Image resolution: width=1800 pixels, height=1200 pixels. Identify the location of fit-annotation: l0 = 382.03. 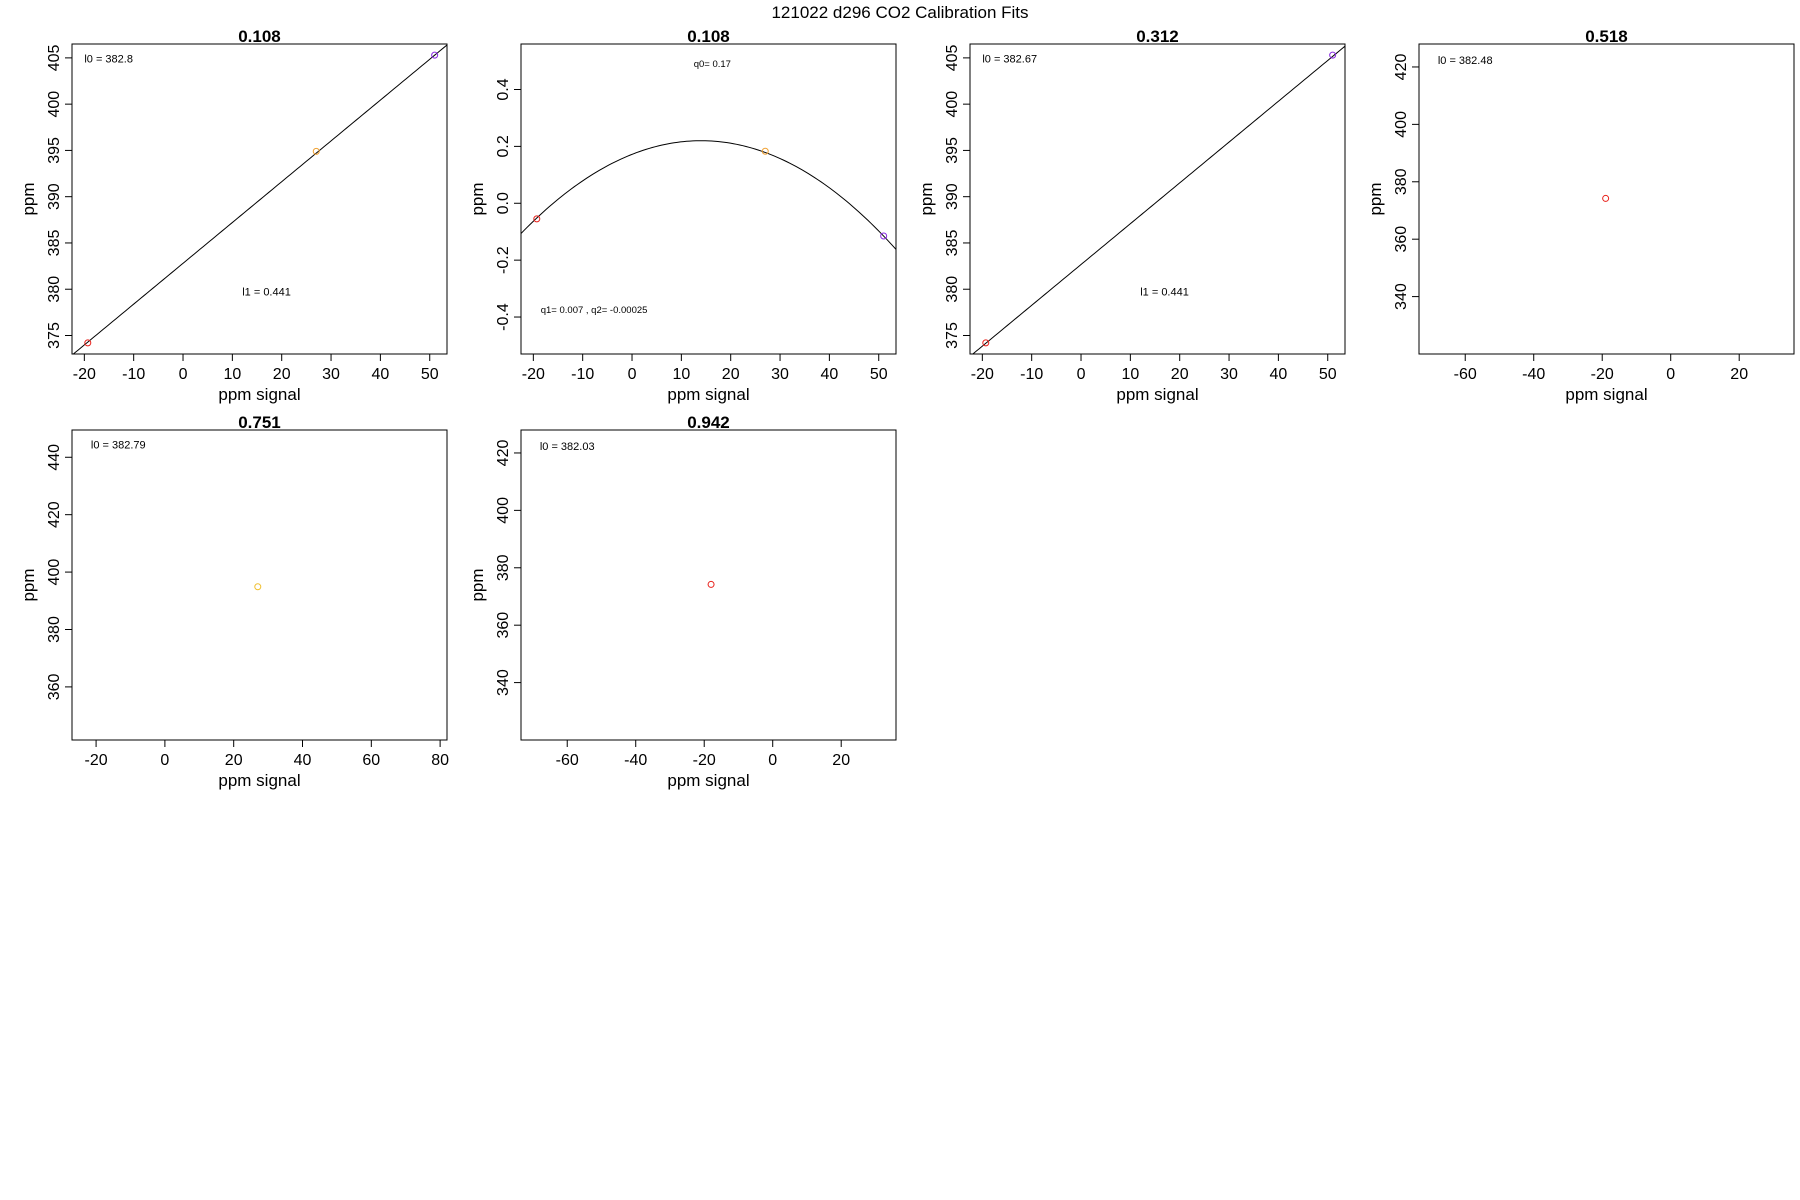
(567, 447).